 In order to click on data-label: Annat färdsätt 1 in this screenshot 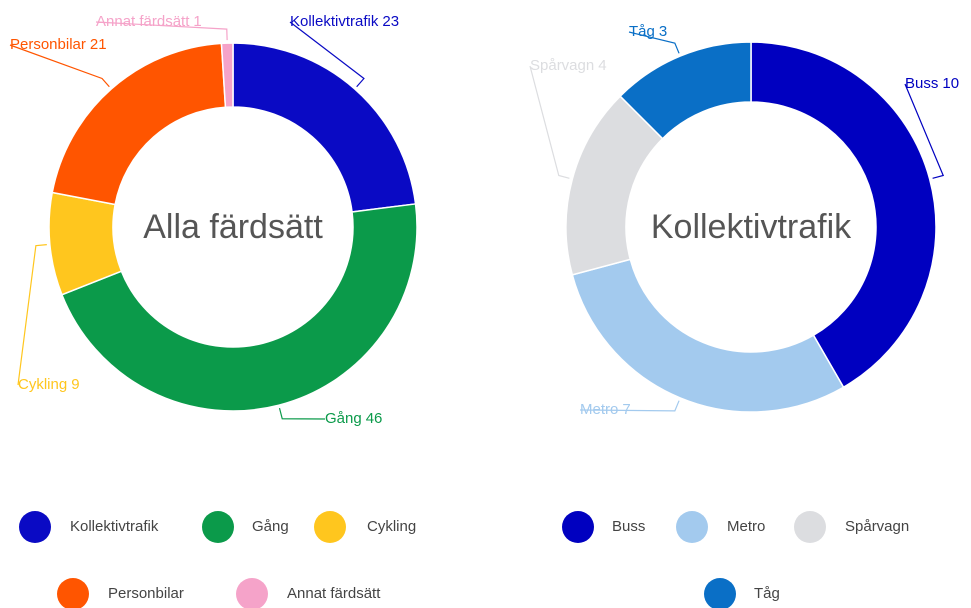, I will do `click(149, 21)`.